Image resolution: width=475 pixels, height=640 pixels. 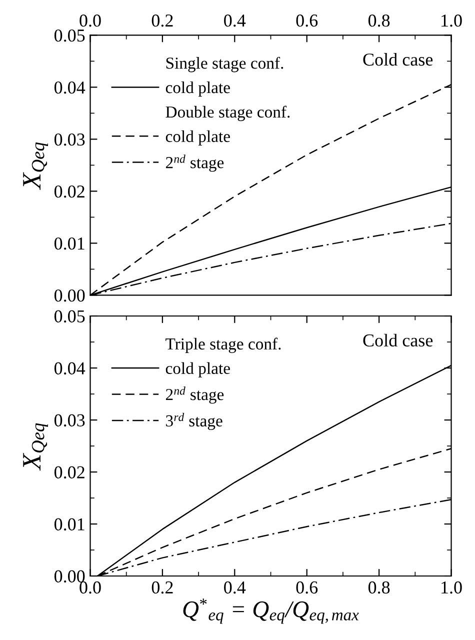 I want to click on x2-tick-label: 0.0, so click(x=90, y=20).